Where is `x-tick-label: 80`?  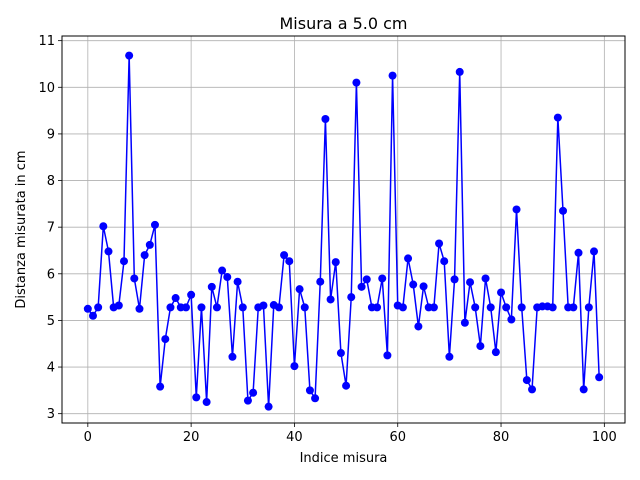 x-tick-label: 80 is located at coordinates (501, 437).